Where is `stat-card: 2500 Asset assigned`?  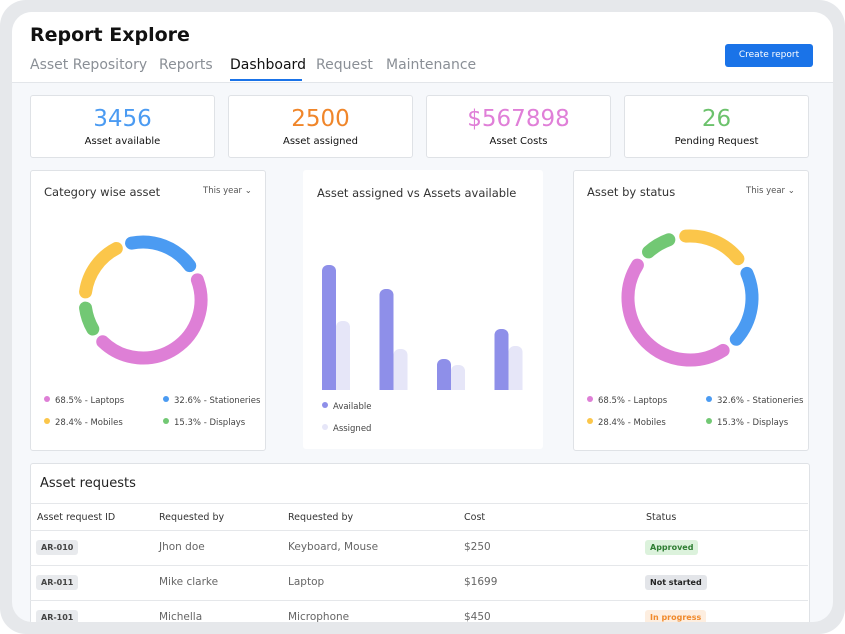
stat-card: 2500 Asset assigned is located at coordinates (320, 126).